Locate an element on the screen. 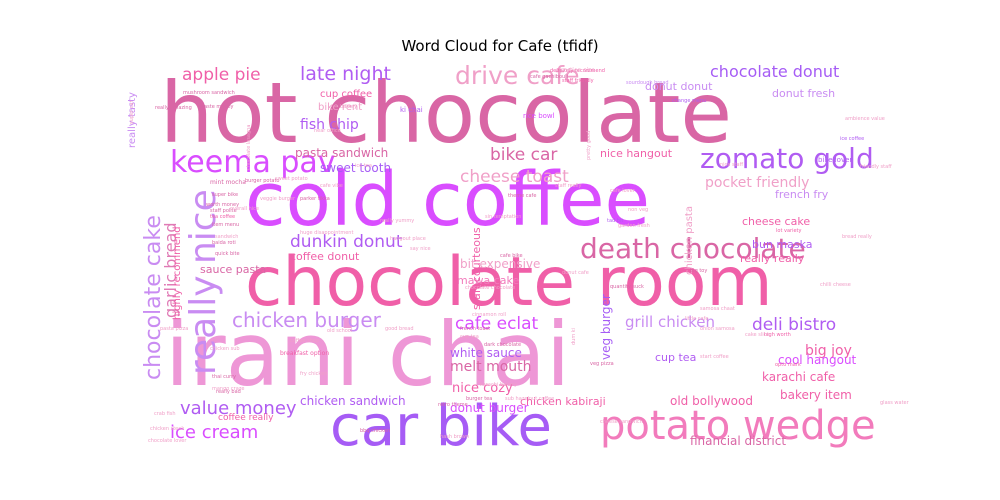 This screenshot has width=1000, height=500. word-friendly-staff: friendly staff is located at coordinates (876, 167).